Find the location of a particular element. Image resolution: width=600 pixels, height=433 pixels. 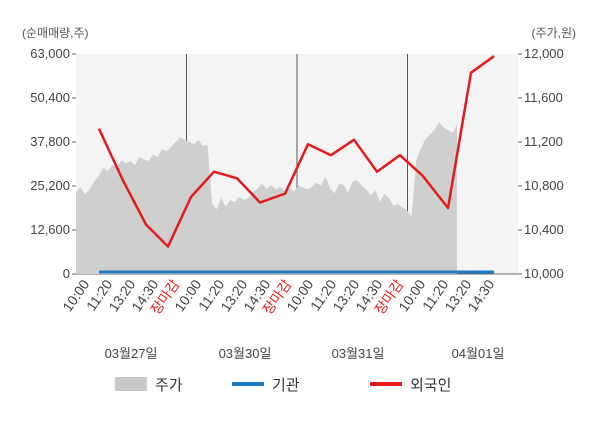

right-tick-label: 10,000 is located at coordinates (544, 273).